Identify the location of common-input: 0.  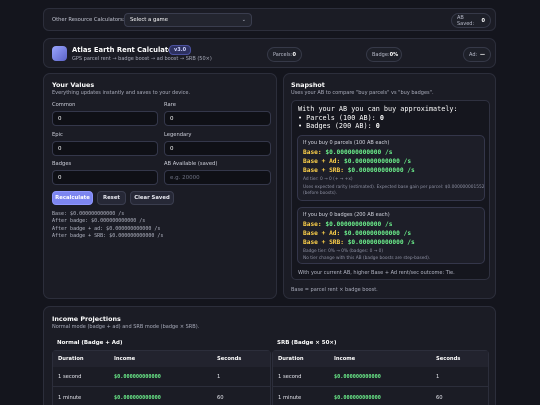
(105, 118).